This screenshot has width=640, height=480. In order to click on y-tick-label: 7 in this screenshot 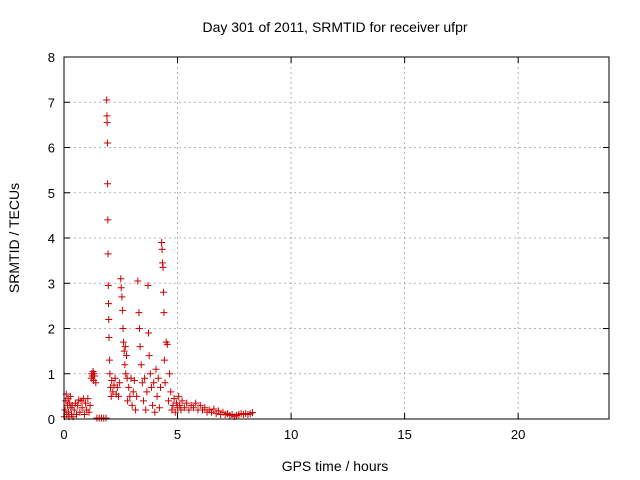, I will do `click(51, 102)`.